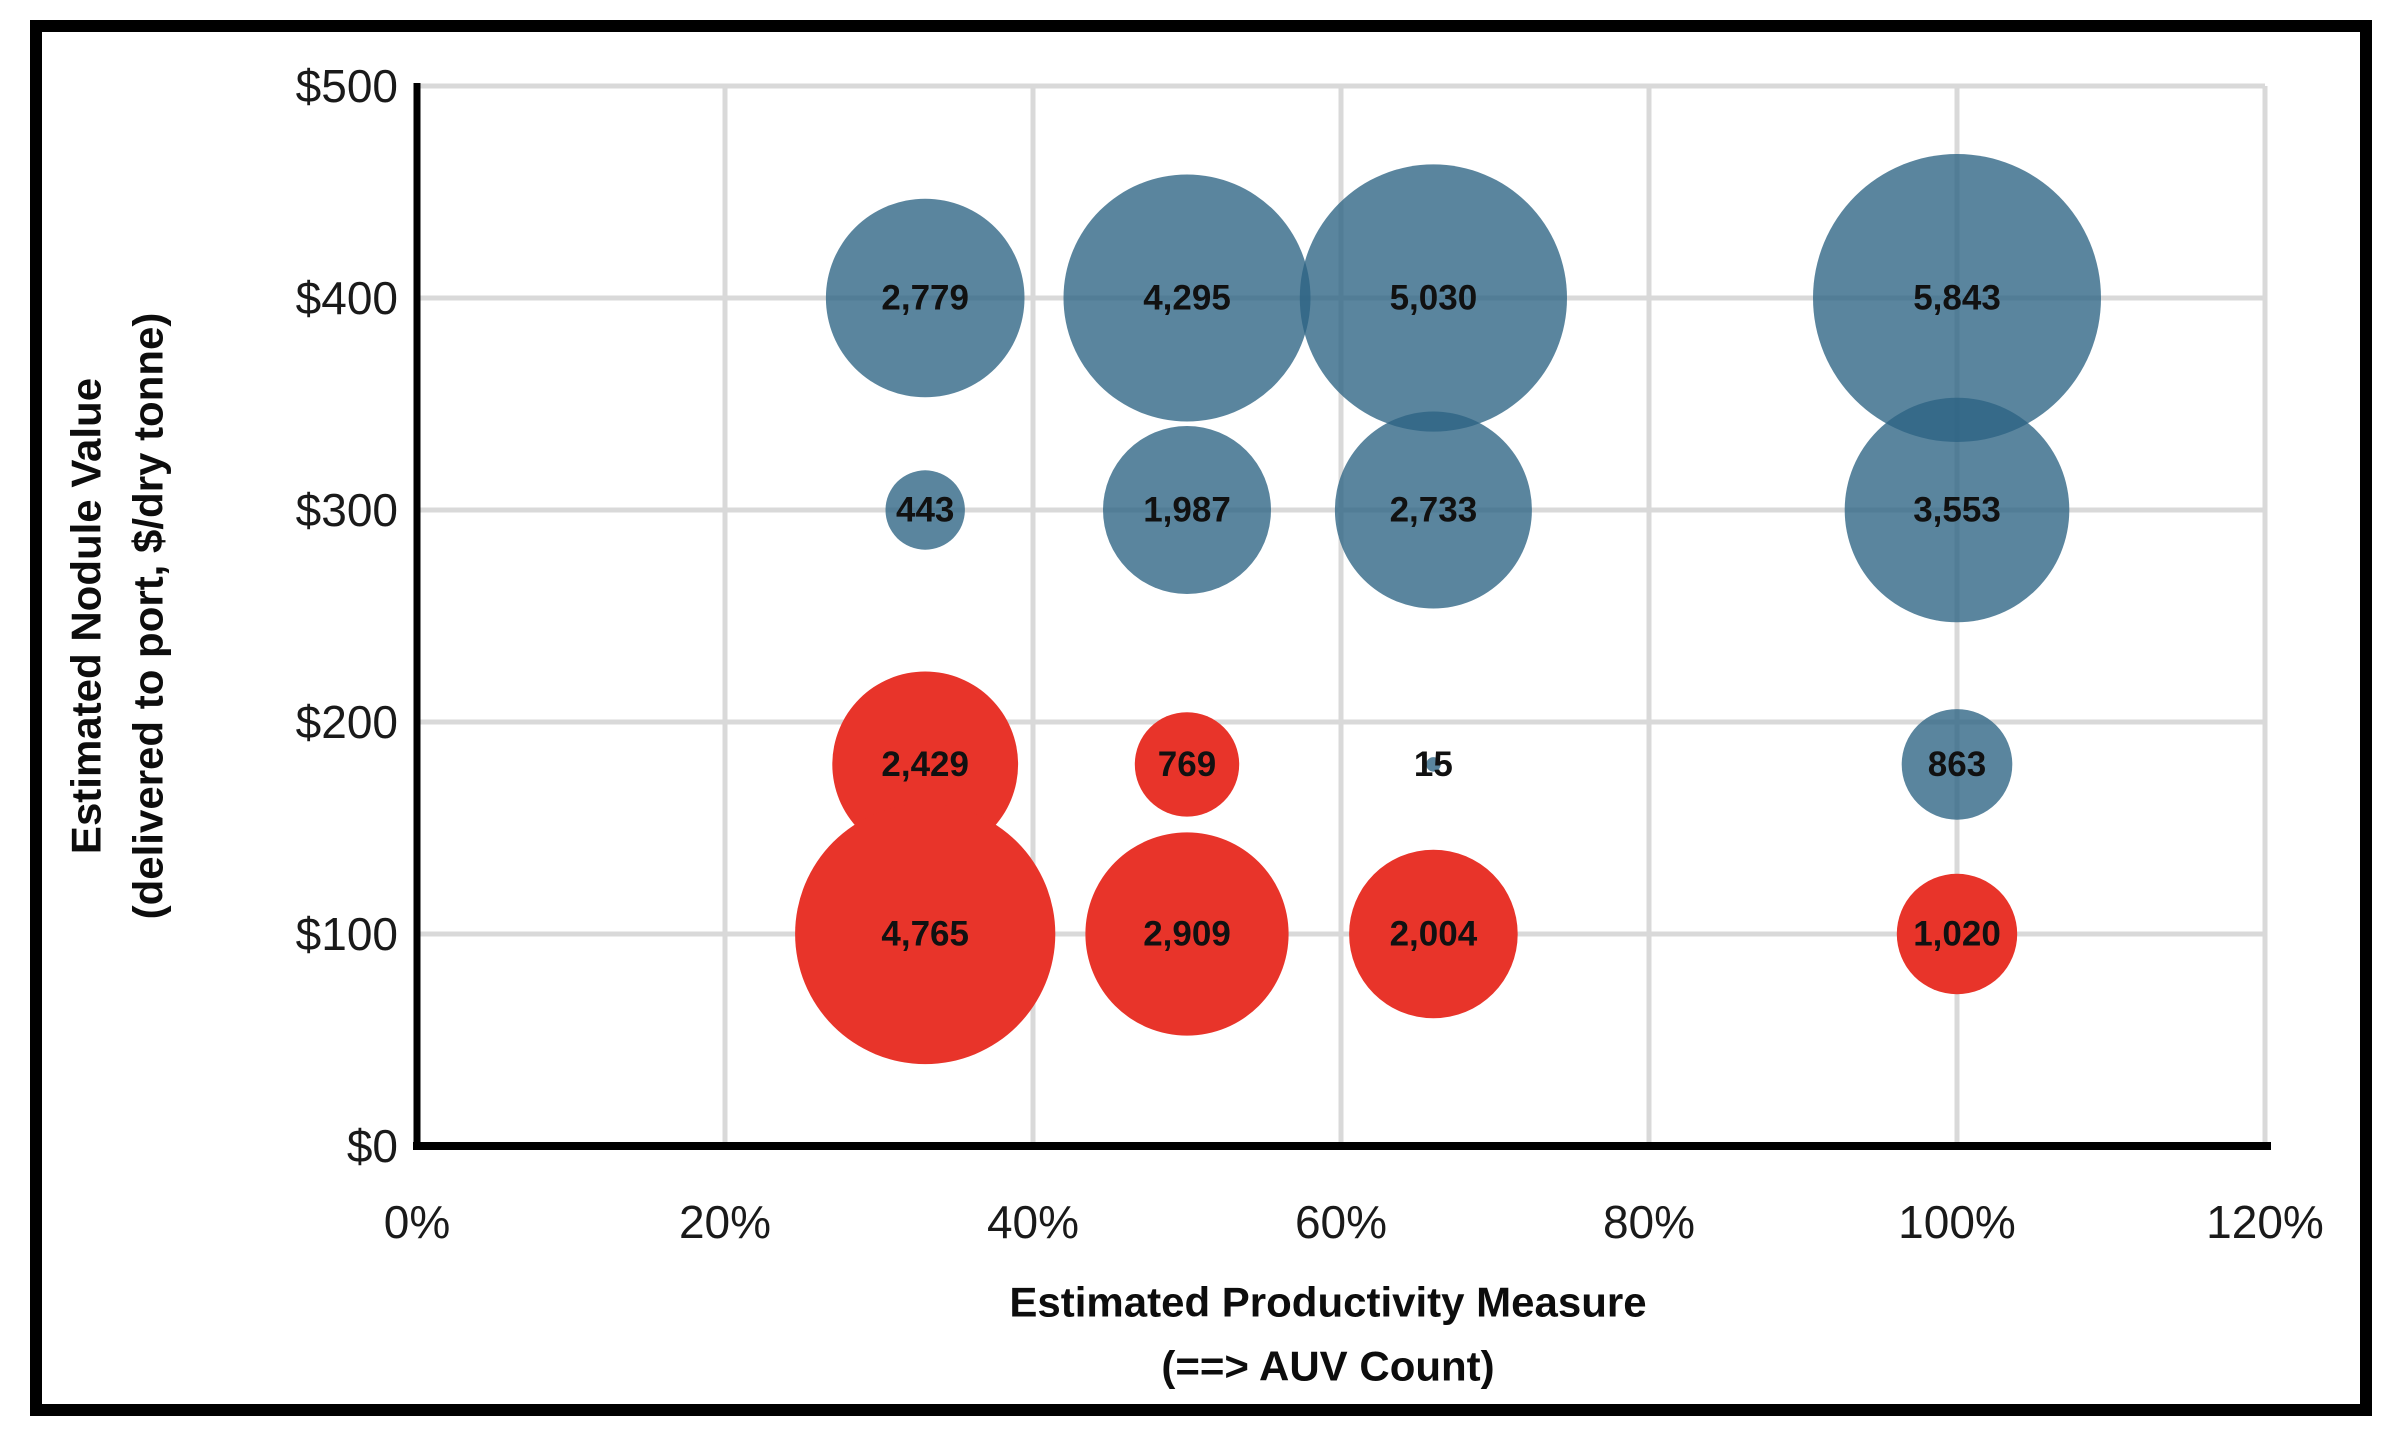  Describe the element at coordinates (1327, 1302) in the screenshot. I see `x-axis-title-line1: Estimated Productivity Measure` at that location.